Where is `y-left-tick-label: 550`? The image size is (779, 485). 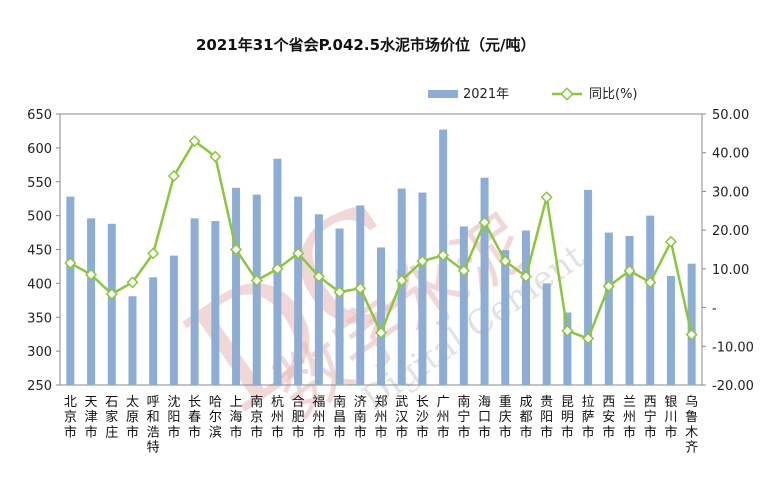
y-left-tick-label: 550 is located at coordinates (39, 183).